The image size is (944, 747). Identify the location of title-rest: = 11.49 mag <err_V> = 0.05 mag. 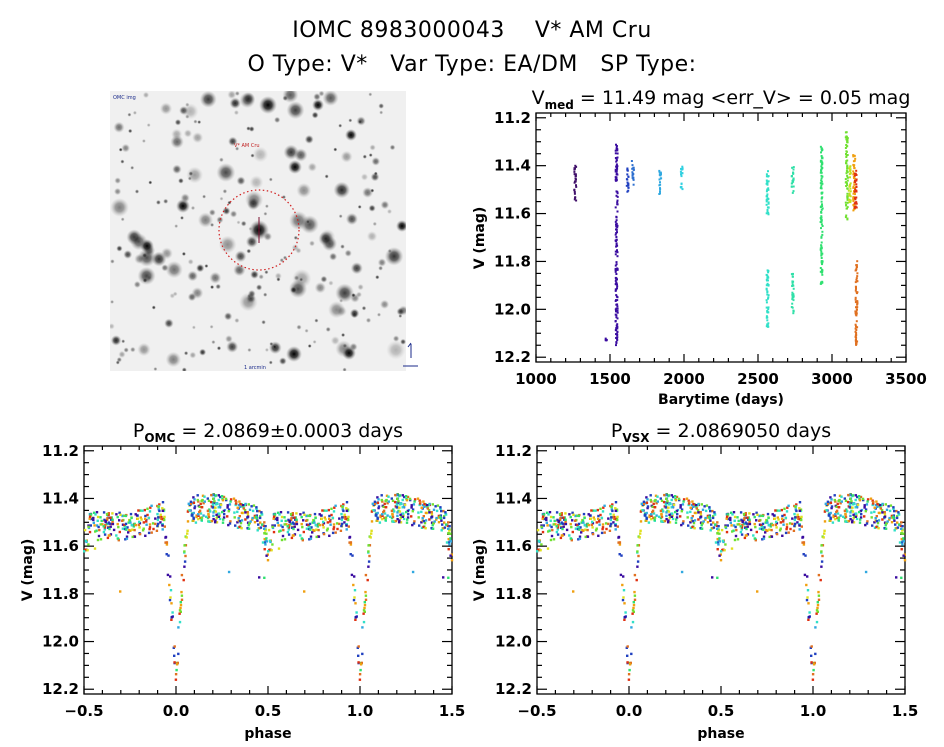
(742, 98).